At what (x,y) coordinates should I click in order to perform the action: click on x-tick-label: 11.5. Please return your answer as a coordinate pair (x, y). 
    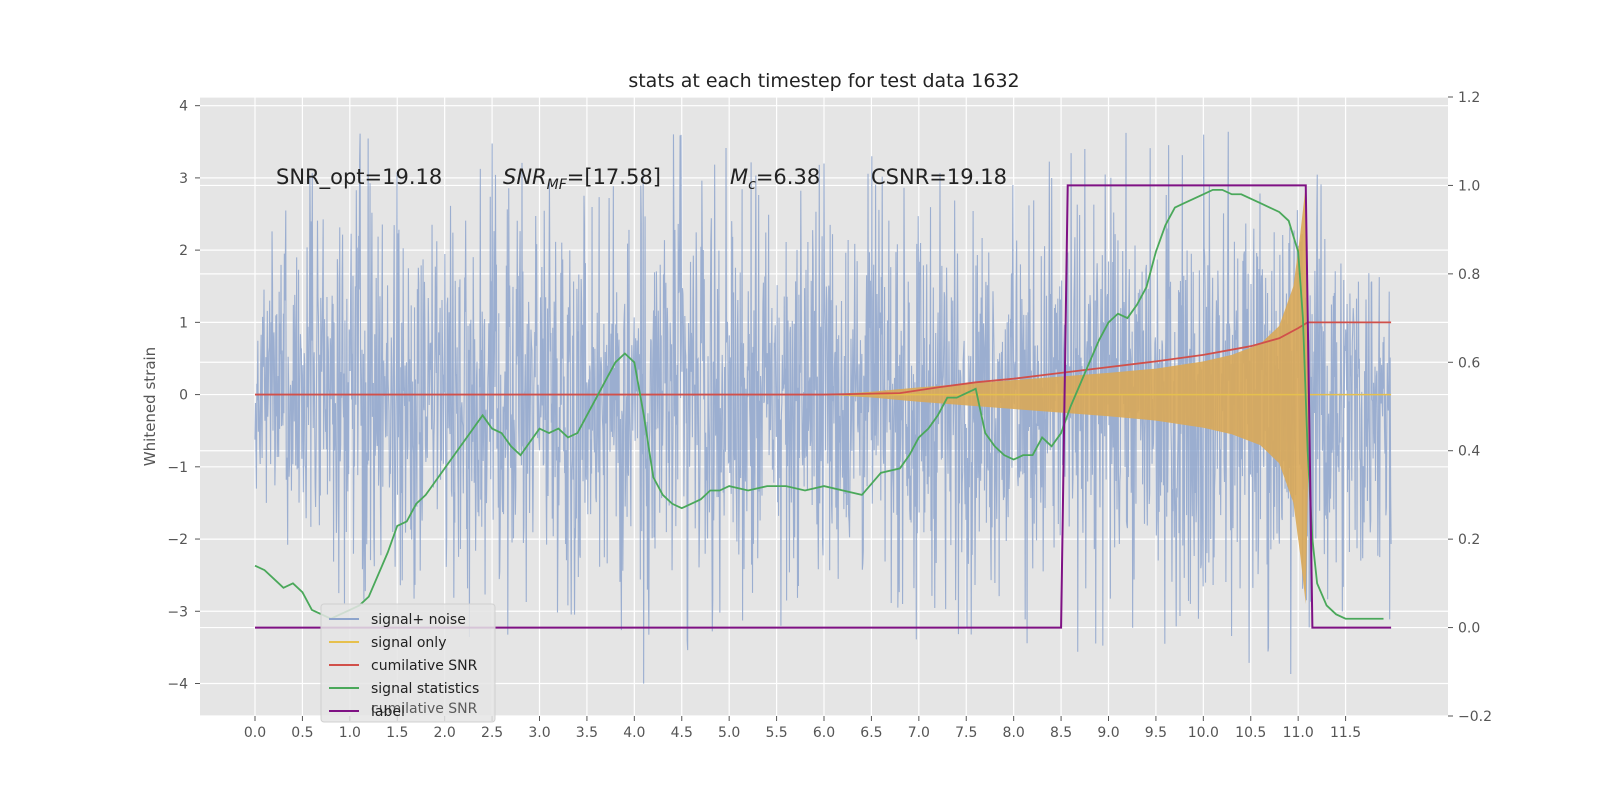
    Looking at the image, I should click on (1345, 733).